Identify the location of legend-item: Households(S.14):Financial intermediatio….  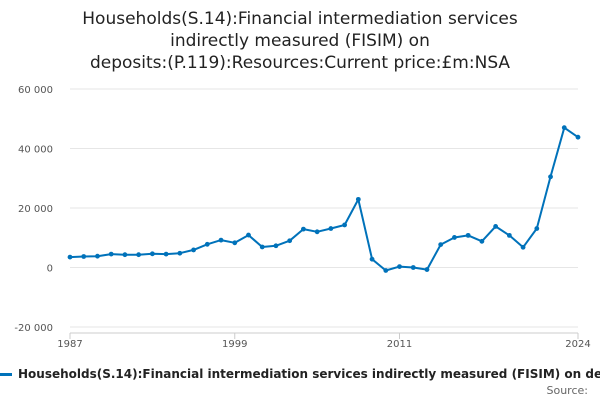
(300, 374).